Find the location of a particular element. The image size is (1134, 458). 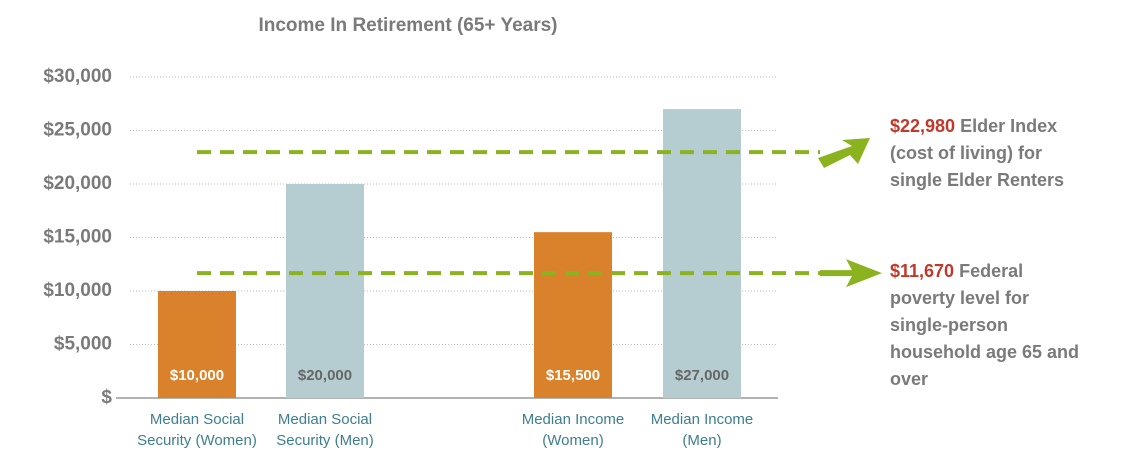

data-label: $10,000 is located at coordinates (197, 375).